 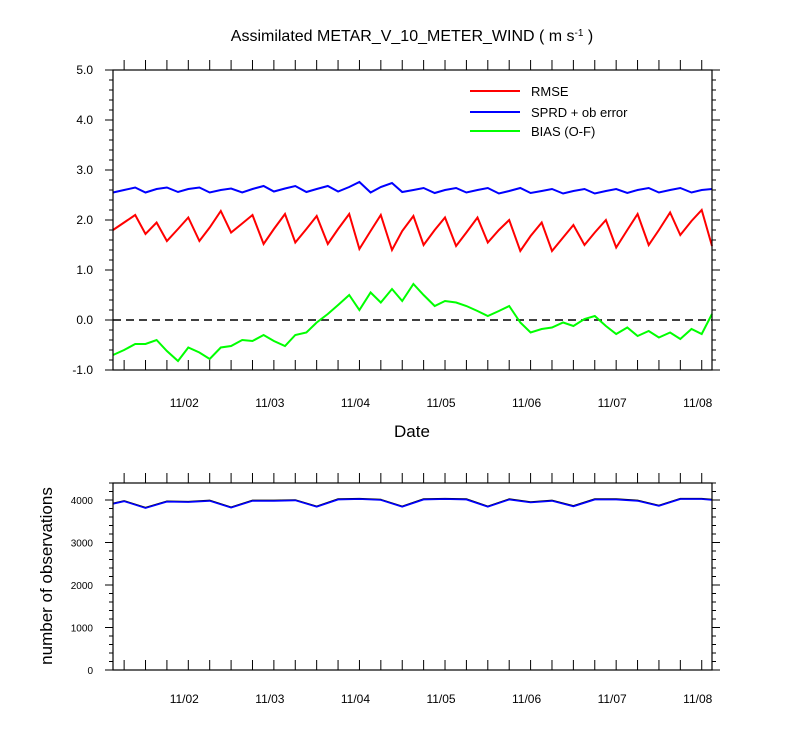 I want to click on obs-x-tick-label: 11/07, so click(x=612, y=699).